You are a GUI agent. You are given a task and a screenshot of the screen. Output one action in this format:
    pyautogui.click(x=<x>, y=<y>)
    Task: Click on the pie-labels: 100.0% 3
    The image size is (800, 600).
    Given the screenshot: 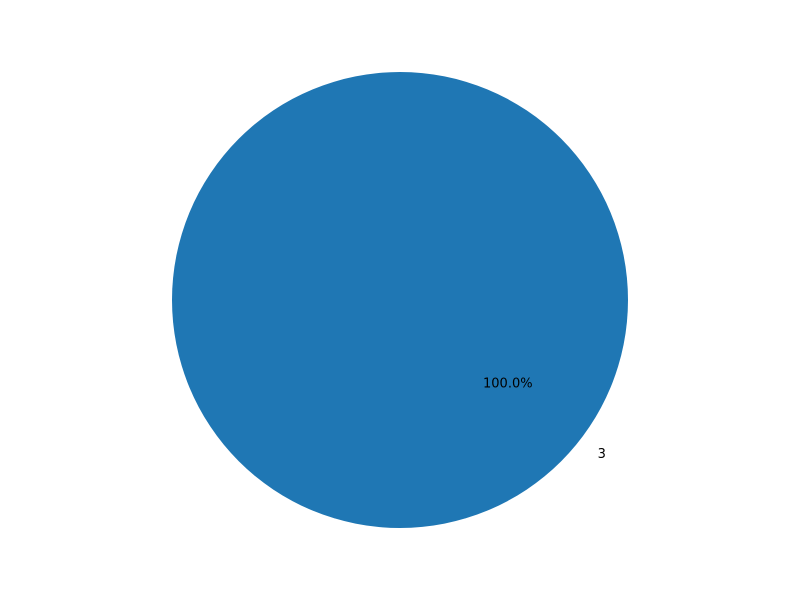 What is the action you would take?
    pyautogui.click(x=544, y=419)
    